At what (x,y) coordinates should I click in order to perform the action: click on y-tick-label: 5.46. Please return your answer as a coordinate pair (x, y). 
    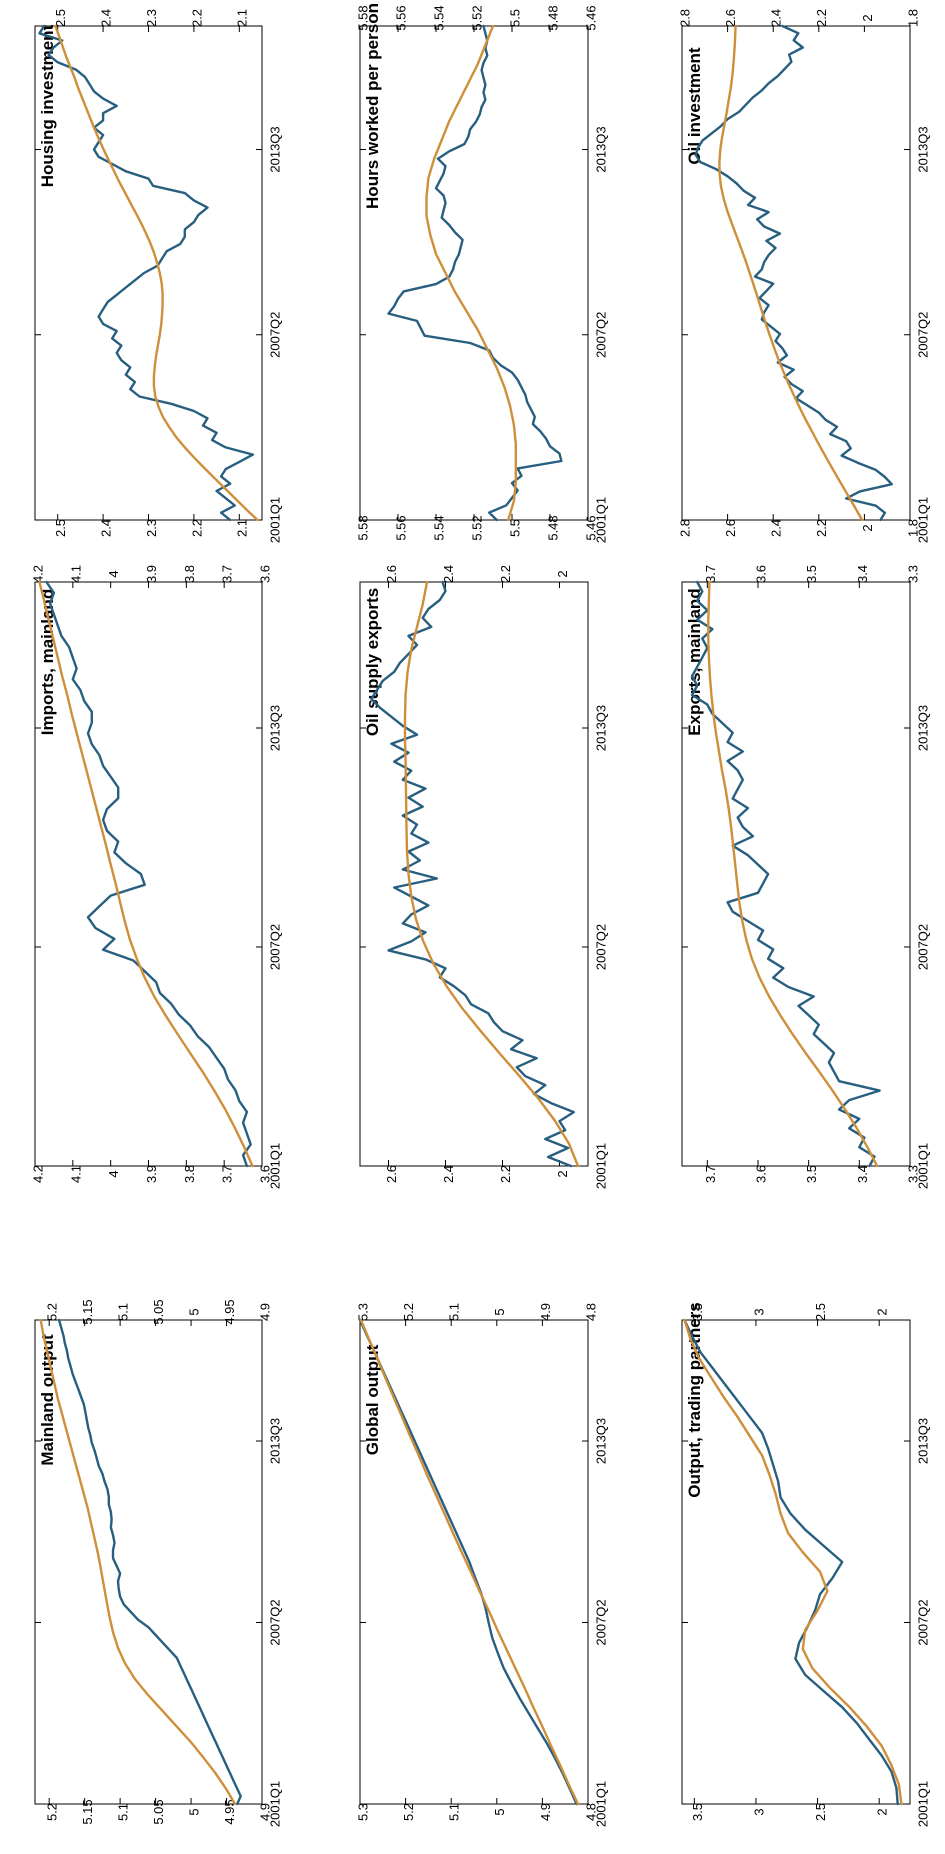
    Looking at the image, I should click on (590, 527).